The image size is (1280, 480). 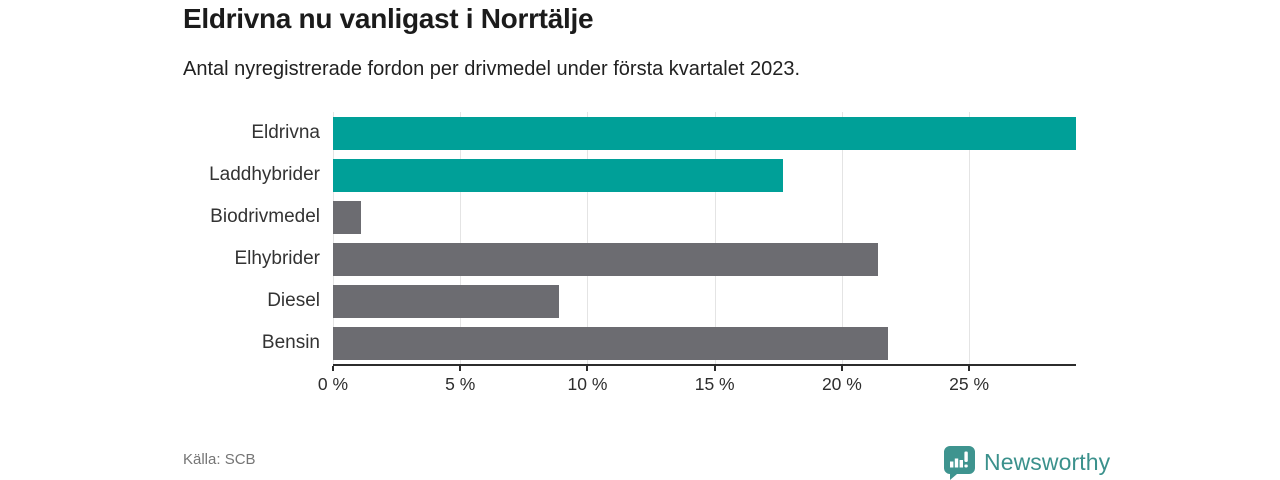 I want to click on brand-logo: Newsworthy, so click(x=1026, y=462).